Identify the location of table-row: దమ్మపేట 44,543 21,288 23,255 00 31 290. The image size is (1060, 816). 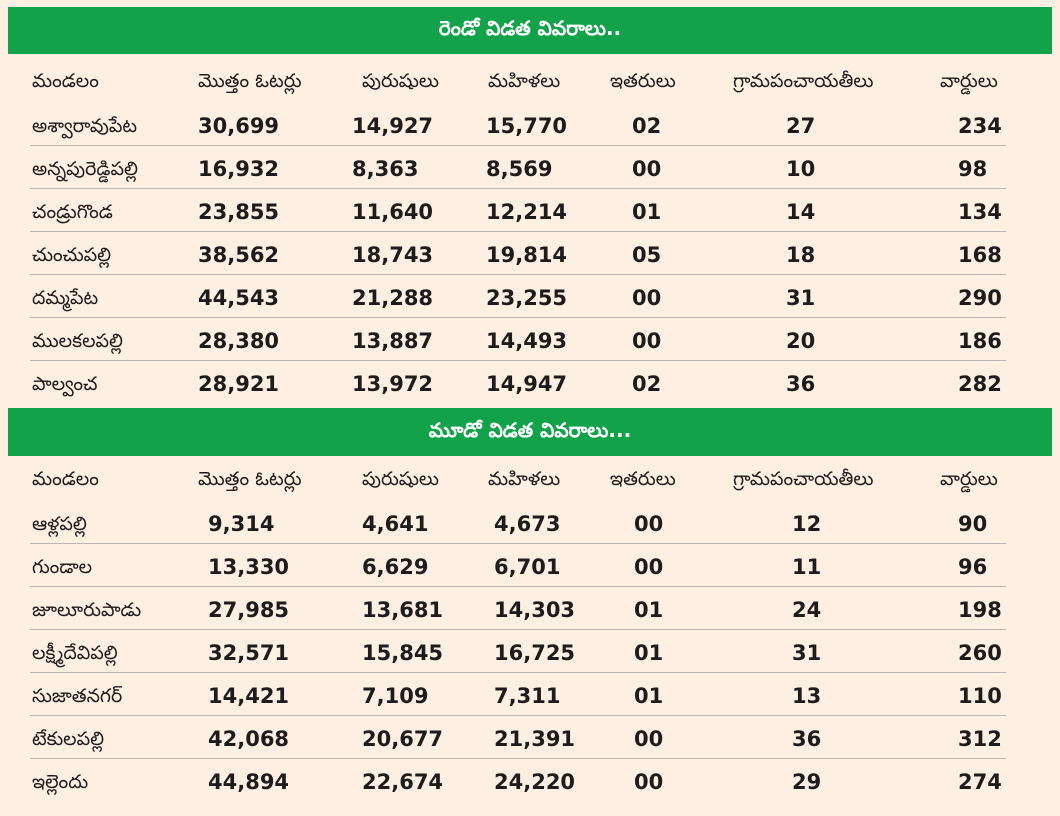
(530, 296).